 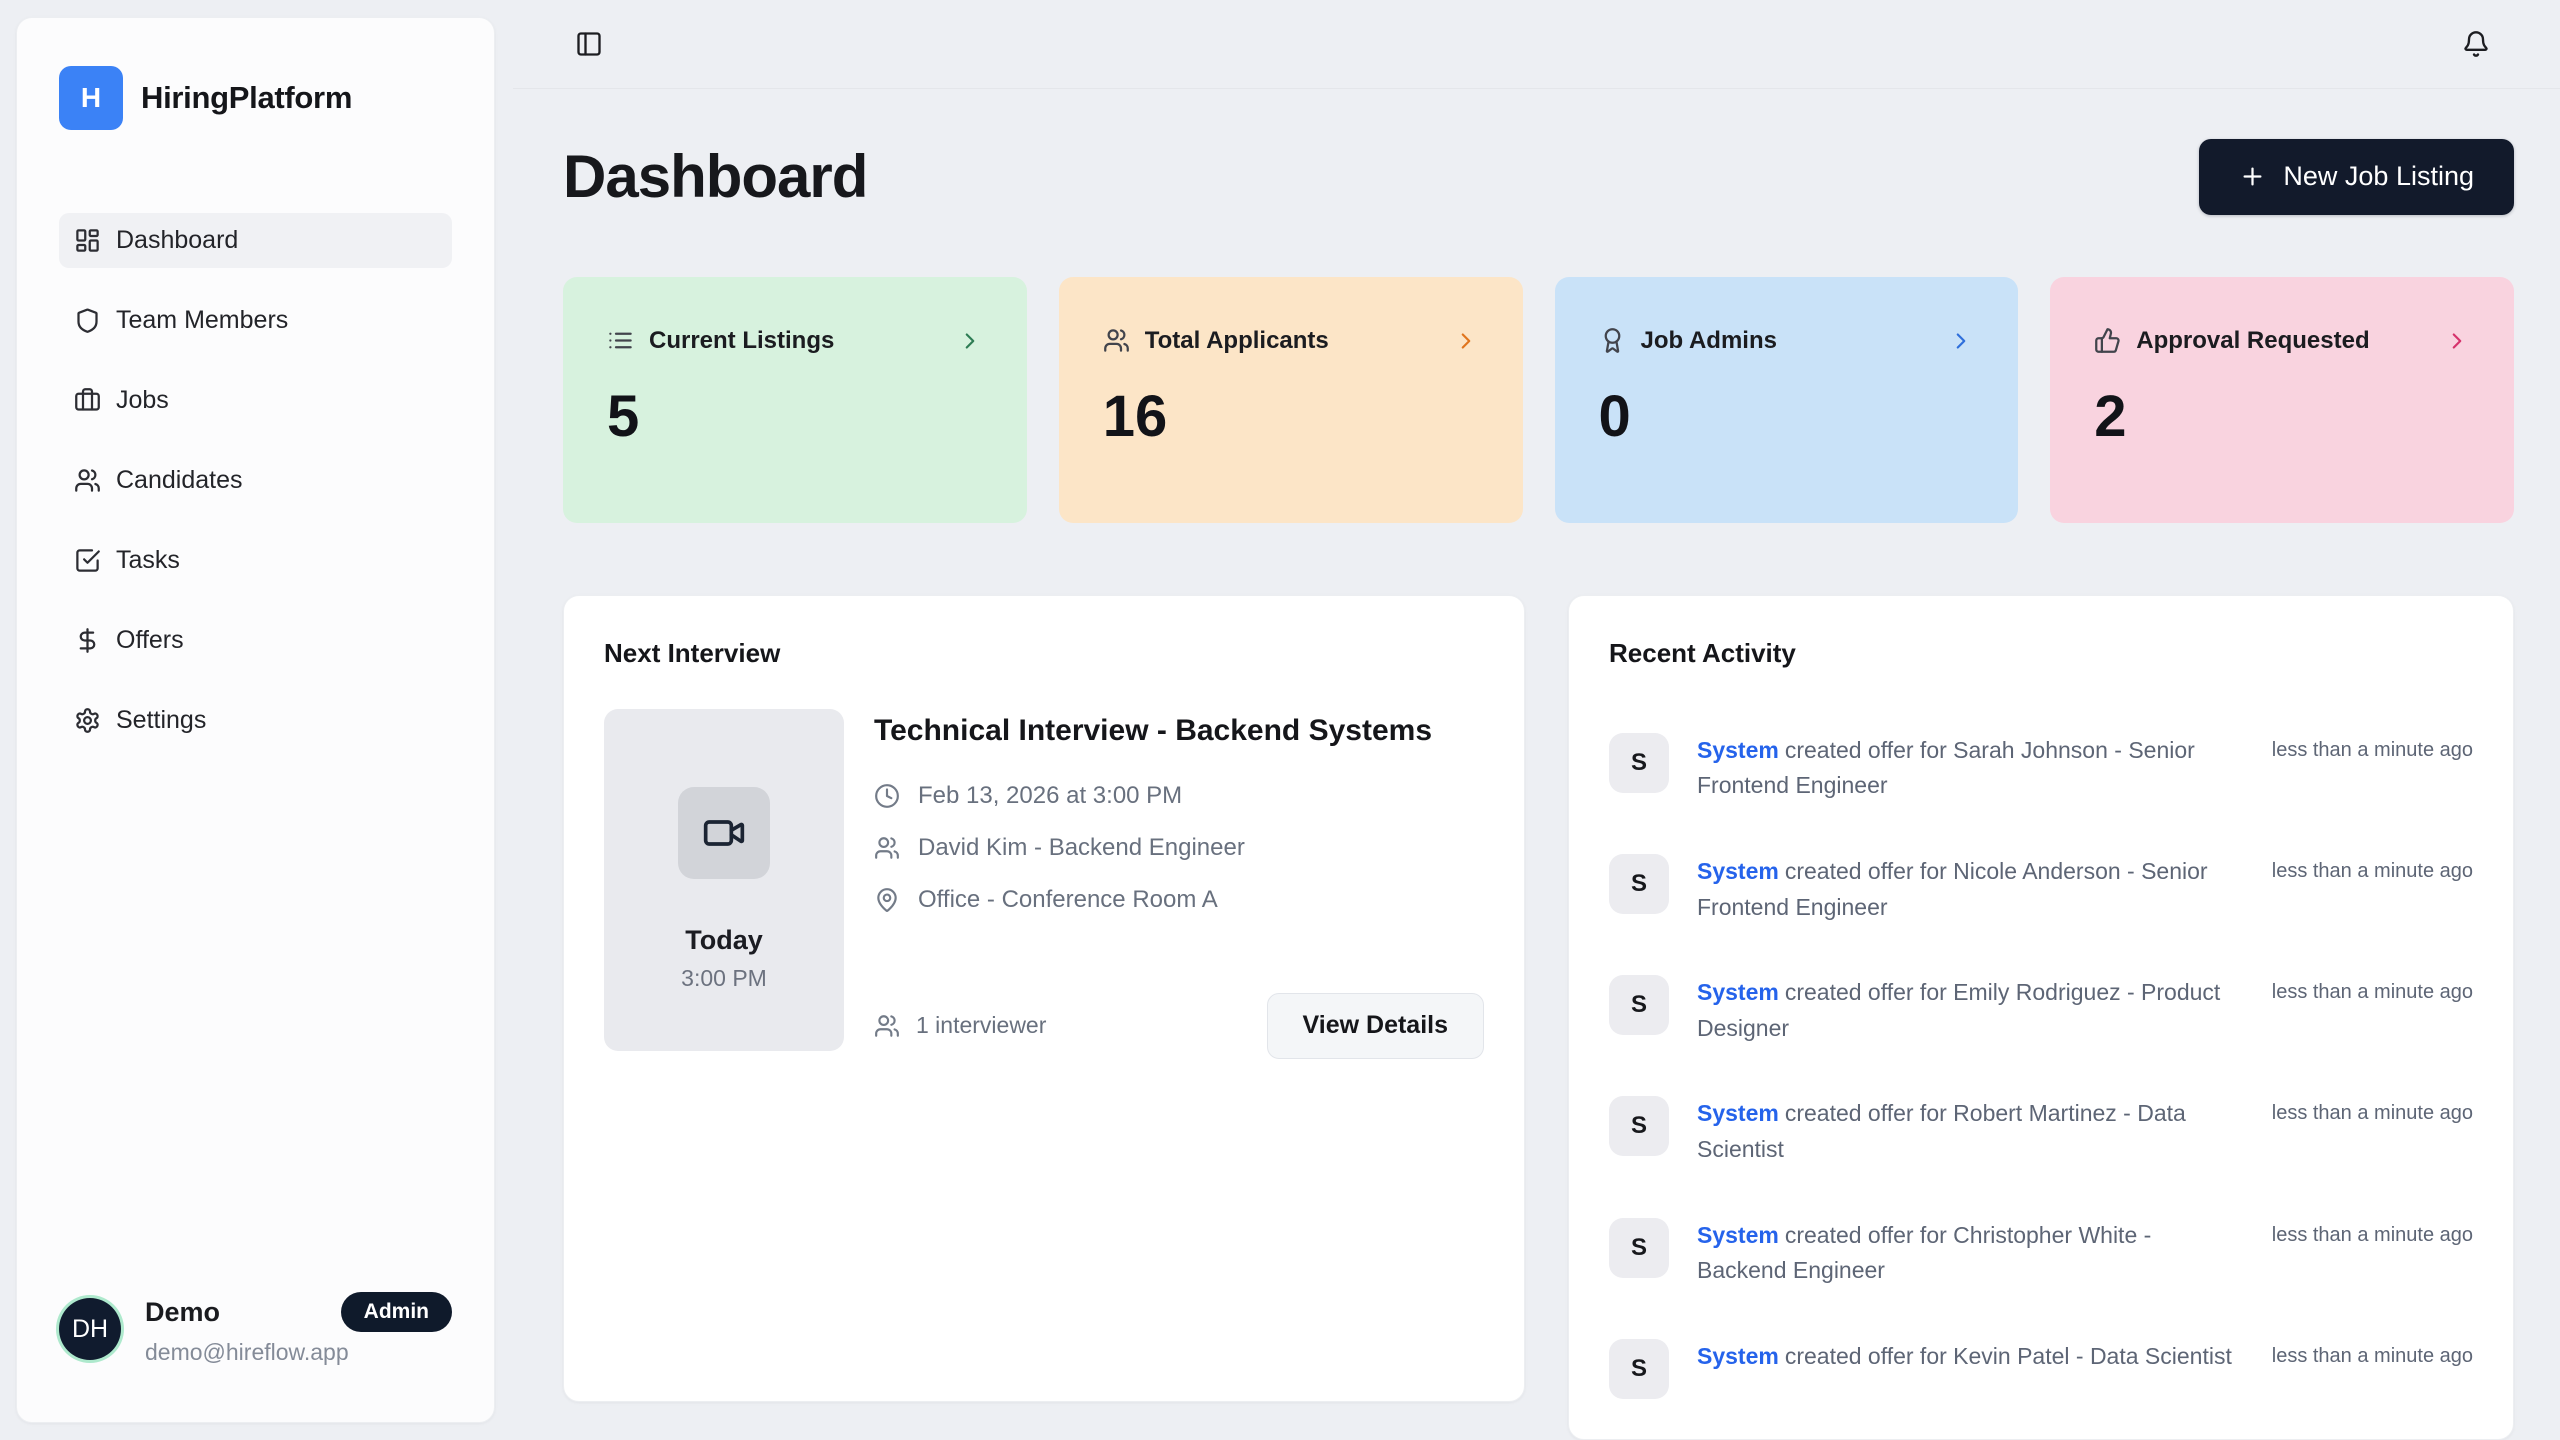 What do you see at coordinates (1068, 900) in the screenshot?
I see `meta-text: Office - Conference Room A` at bounding box center [1068, 900].